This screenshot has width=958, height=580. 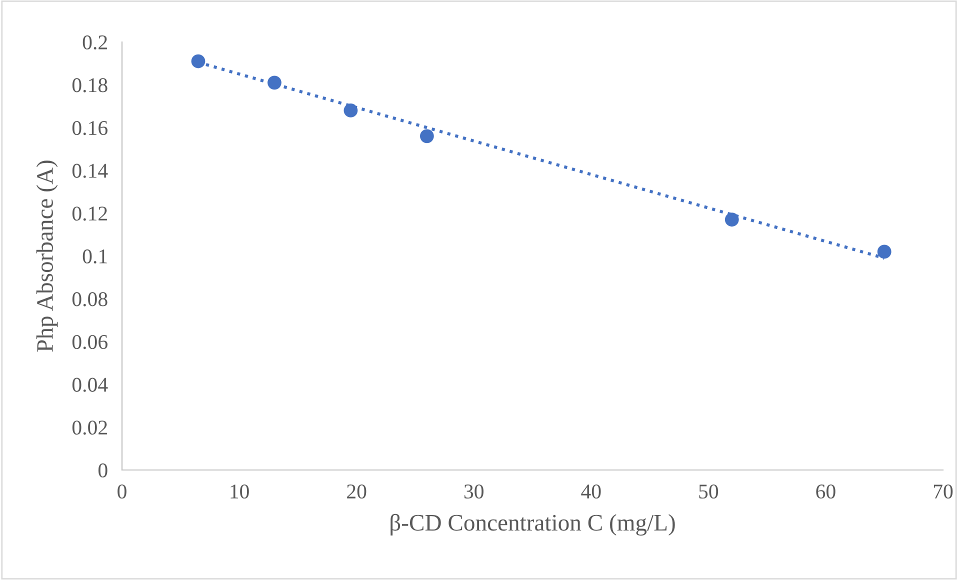 What do you see at coordinates (103, 470) in the screenshot?
I see `y-tick-label: 0` at bounding box center [103, 470].